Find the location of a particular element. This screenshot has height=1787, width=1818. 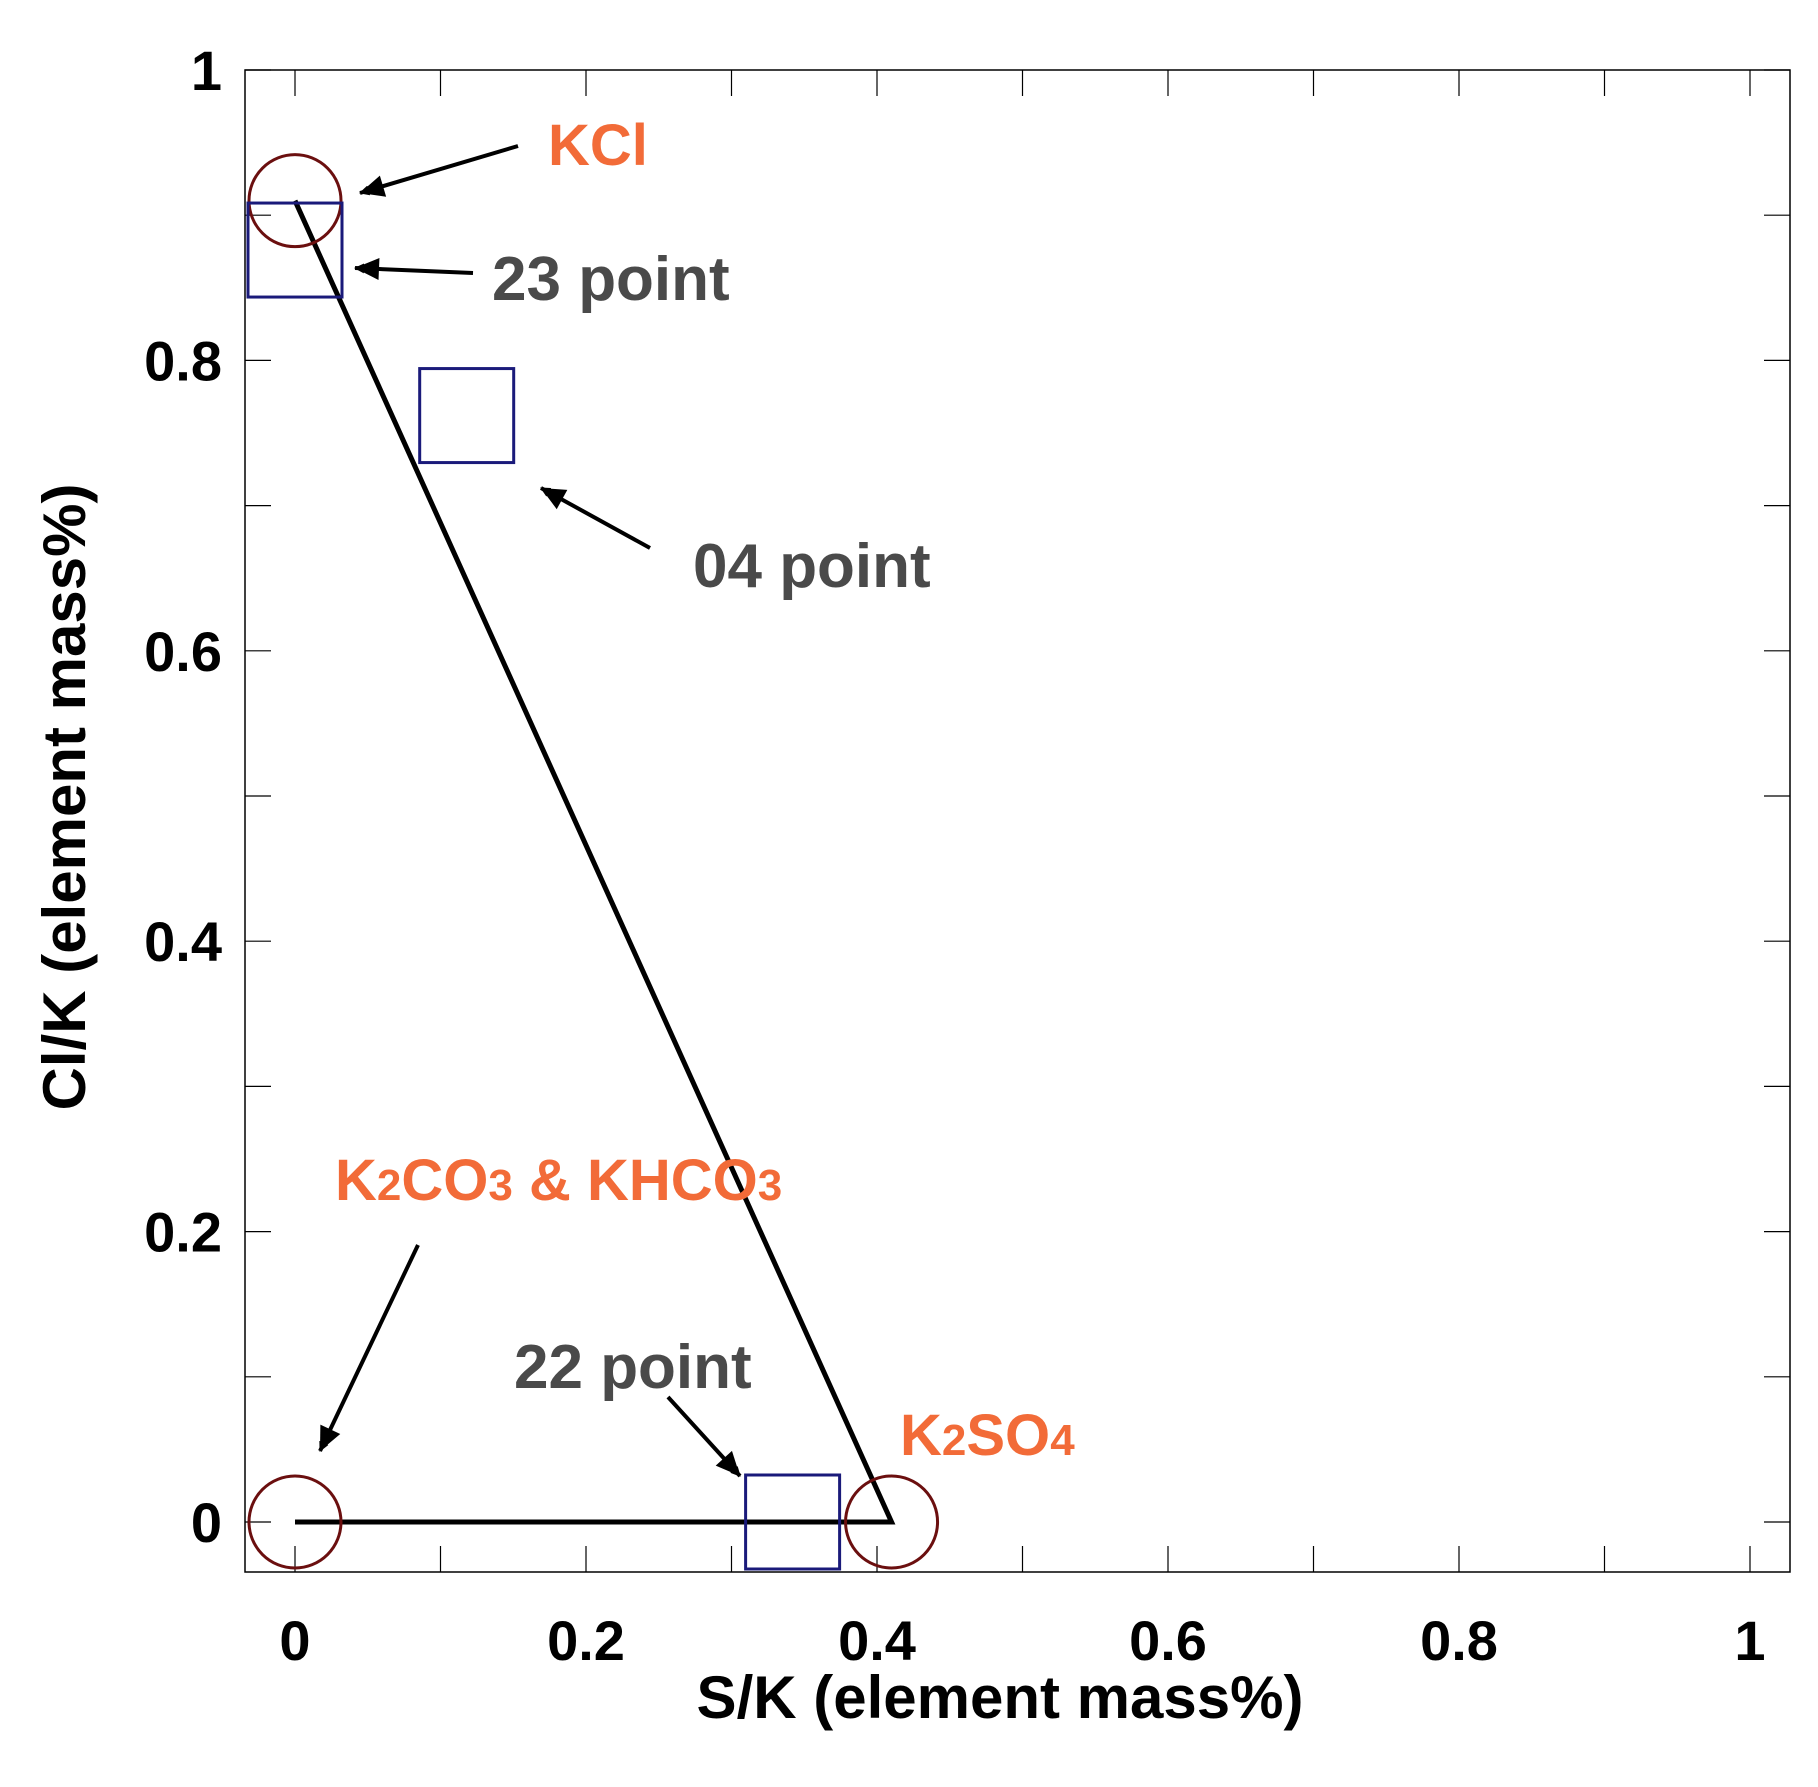

label-23-point: 23 point is located at coordinates (611, 279).